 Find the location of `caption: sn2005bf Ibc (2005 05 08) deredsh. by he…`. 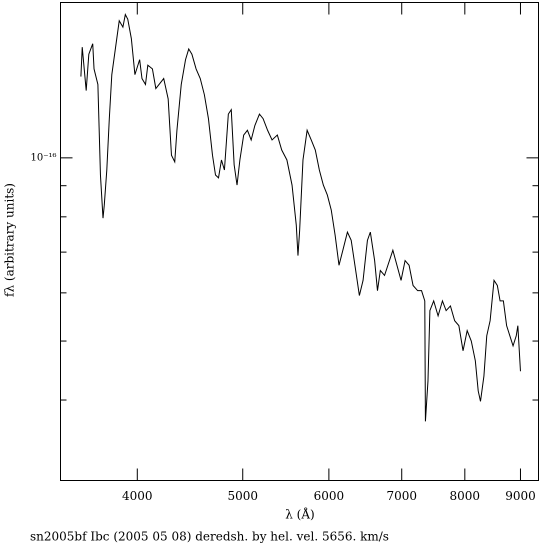

caption: sn2005bf Ibc (2005 05 08) deredsh. by he… is located at coordinates (209, 537).